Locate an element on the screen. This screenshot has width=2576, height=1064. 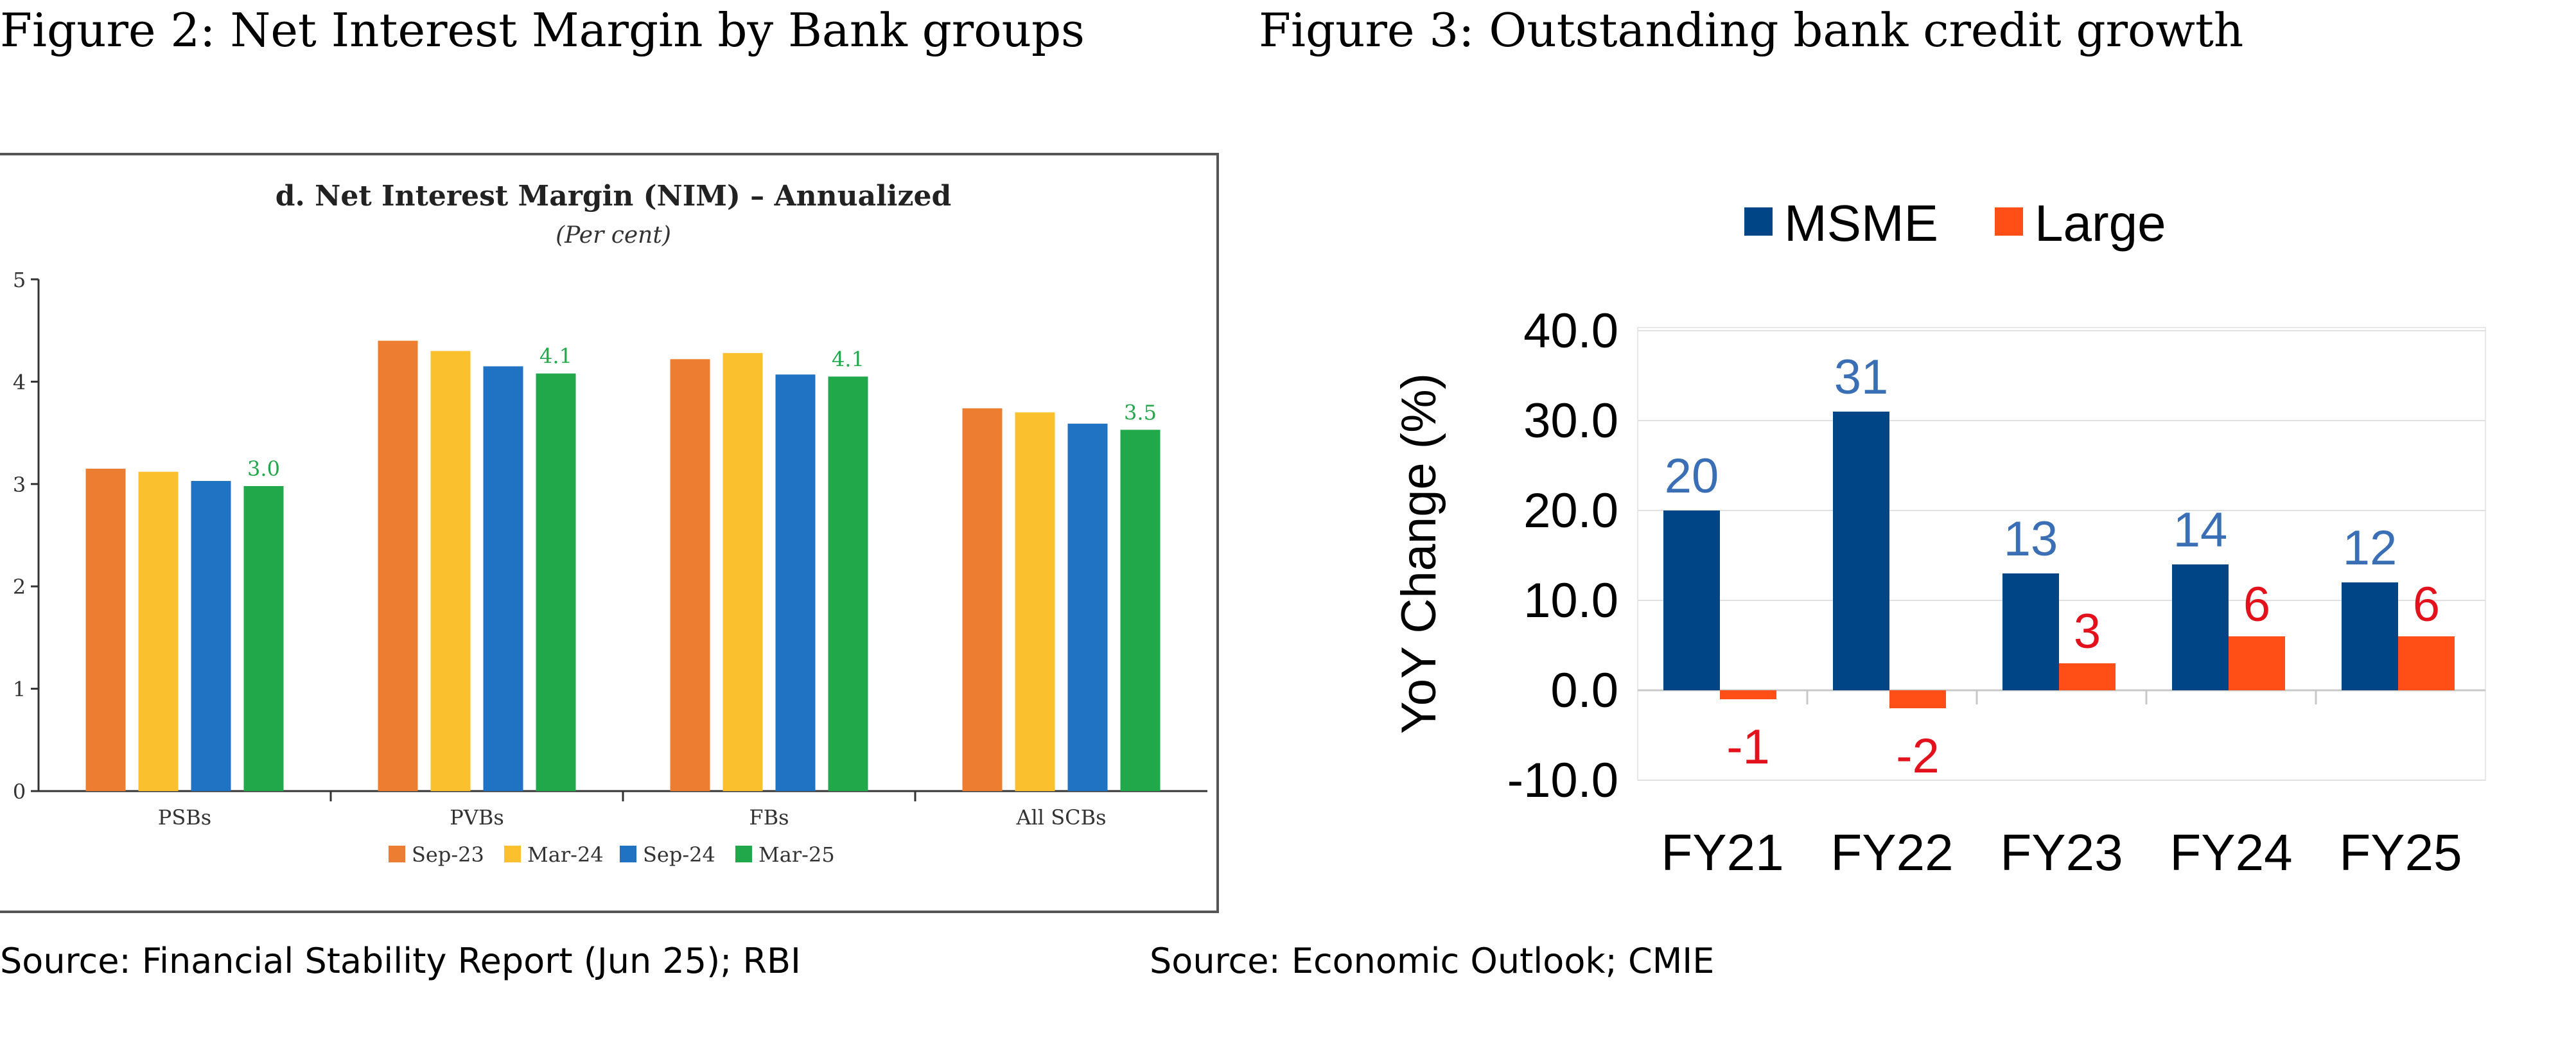
credit-x-tick-label: FY23 is located at coordinates (2061, 852).